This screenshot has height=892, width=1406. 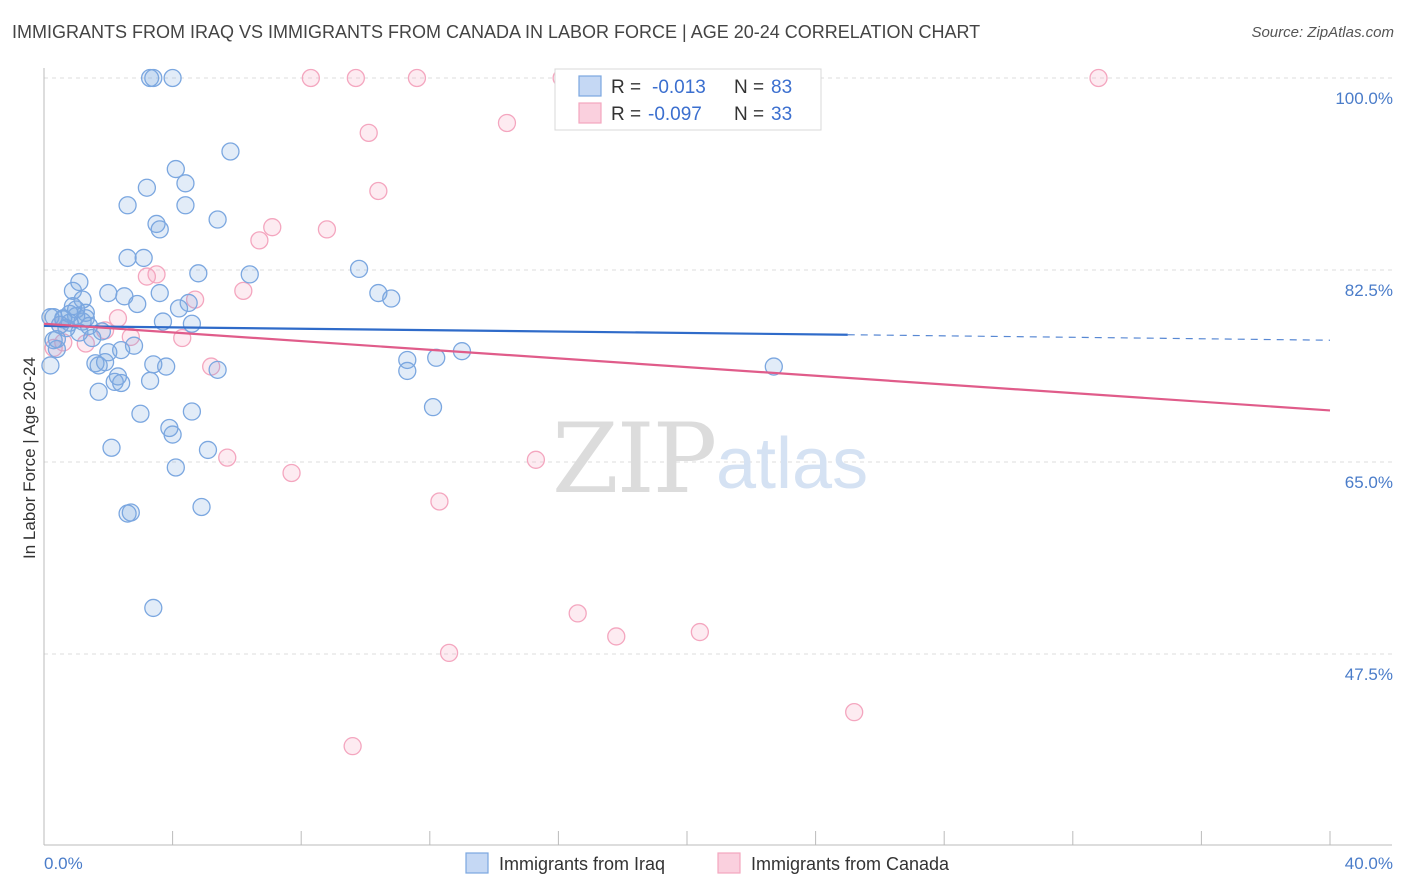 I want to click on legend-swatch-canada, so click(x=729, y=863).